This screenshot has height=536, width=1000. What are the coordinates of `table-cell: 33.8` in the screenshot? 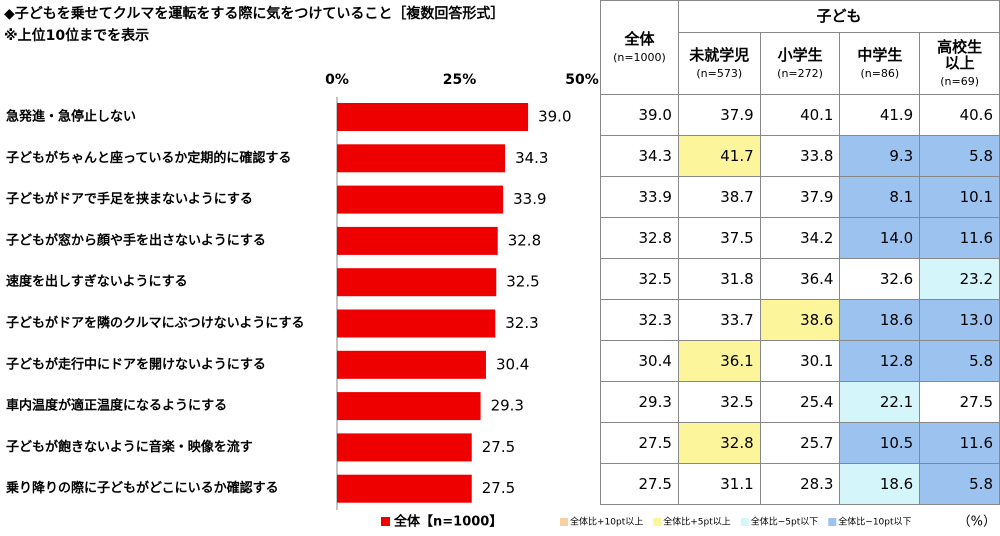 It's located at (800, 156).